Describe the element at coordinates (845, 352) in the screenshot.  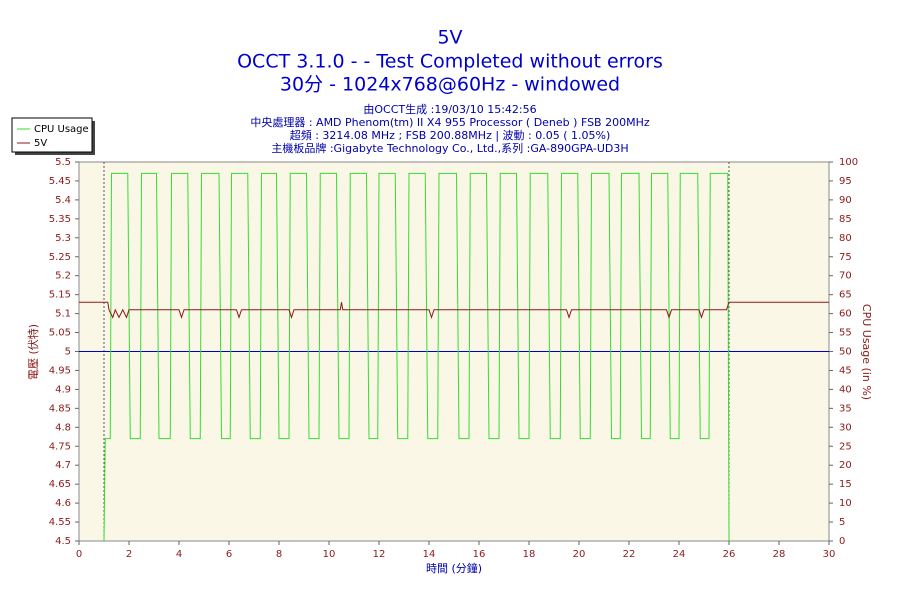
I see `y2-tick-label: 50` at that location.